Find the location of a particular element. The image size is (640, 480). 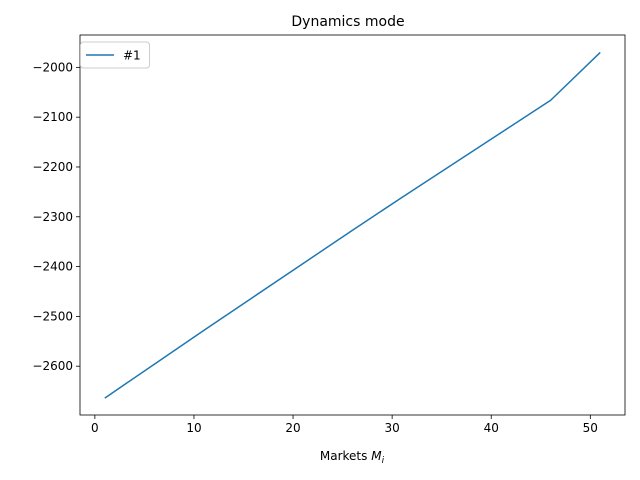

legend: #1 is located at coordinates (115, 55).